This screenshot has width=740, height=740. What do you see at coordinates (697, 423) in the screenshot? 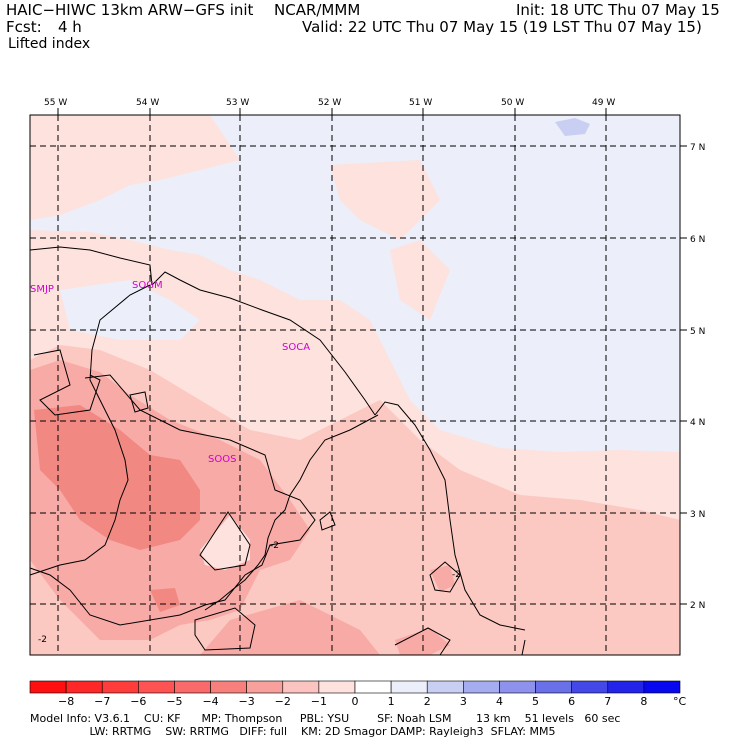
I see `latitude-label: 4 N` at bounding box center [697, 423].